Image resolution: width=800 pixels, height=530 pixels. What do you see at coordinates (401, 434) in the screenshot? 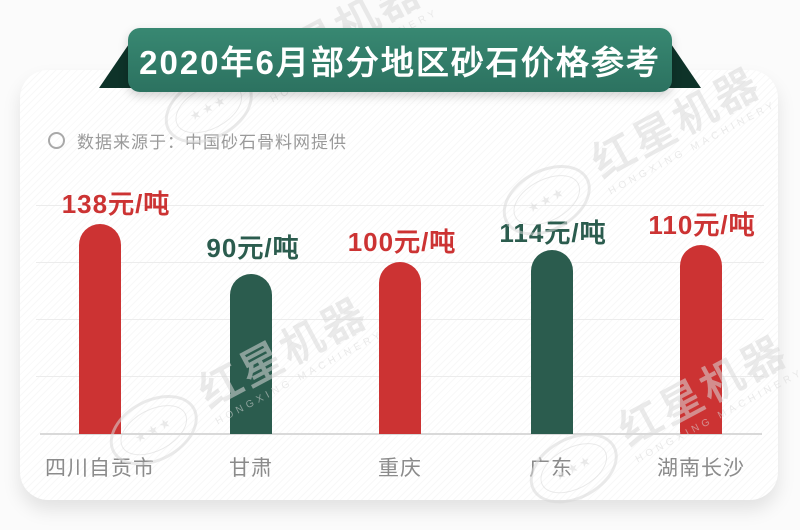
I see `x-axis-line` at bounding box center [401, 434].